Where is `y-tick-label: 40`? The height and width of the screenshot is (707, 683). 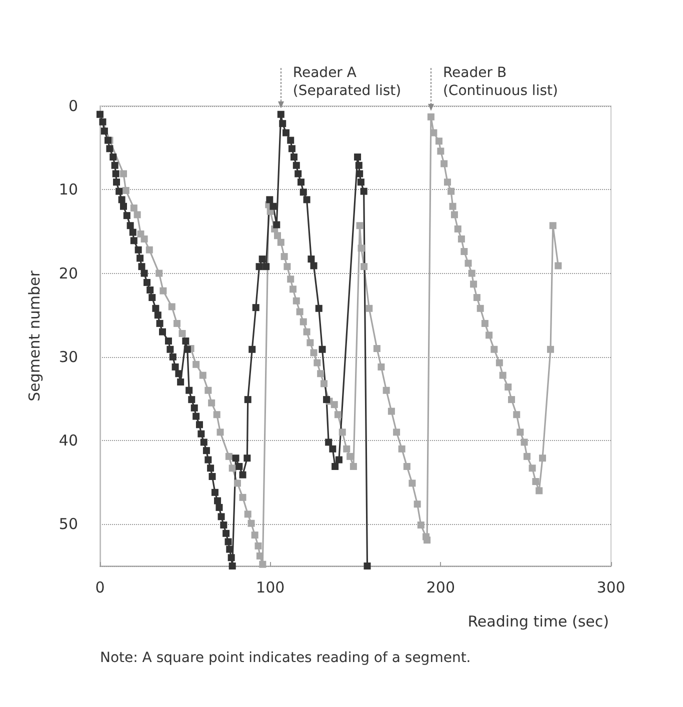
y-tick-label: 40 is located at coordinates (68, 441).